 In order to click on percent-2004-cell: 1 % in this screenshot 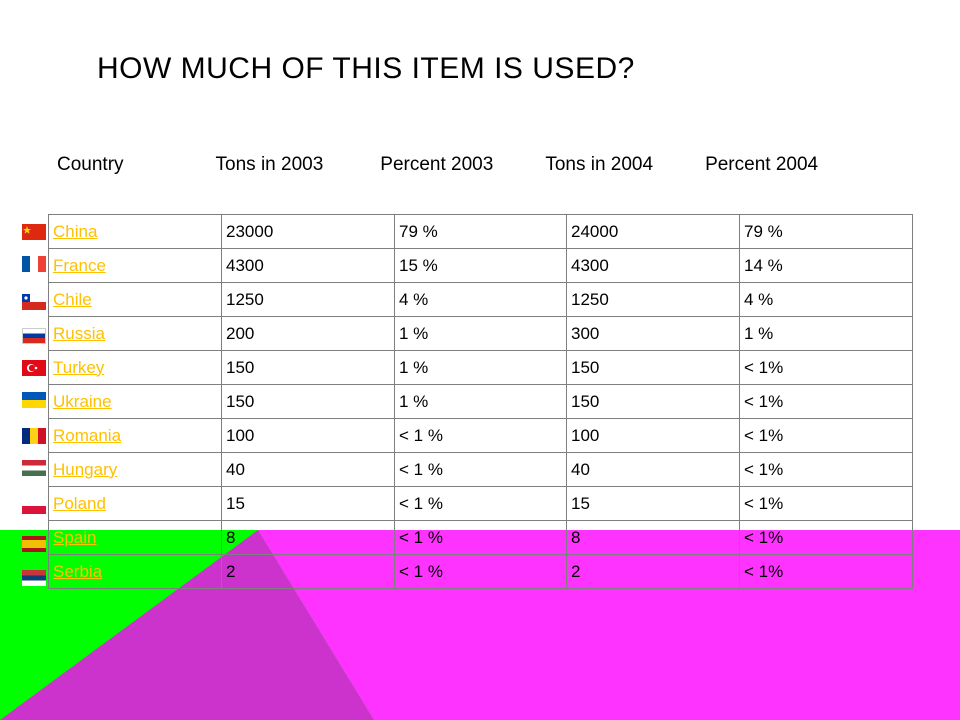, I will do `click(826, 333)`.